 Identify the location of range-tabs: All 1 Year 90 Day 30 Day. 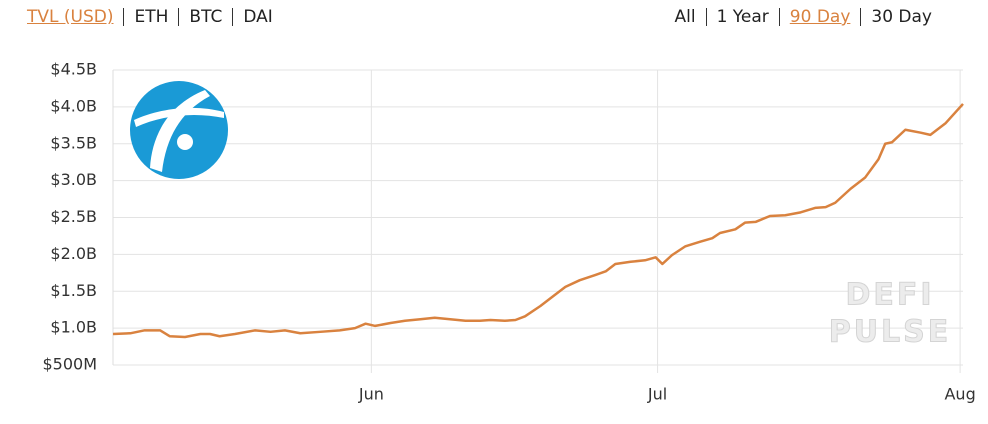
(808, 17).